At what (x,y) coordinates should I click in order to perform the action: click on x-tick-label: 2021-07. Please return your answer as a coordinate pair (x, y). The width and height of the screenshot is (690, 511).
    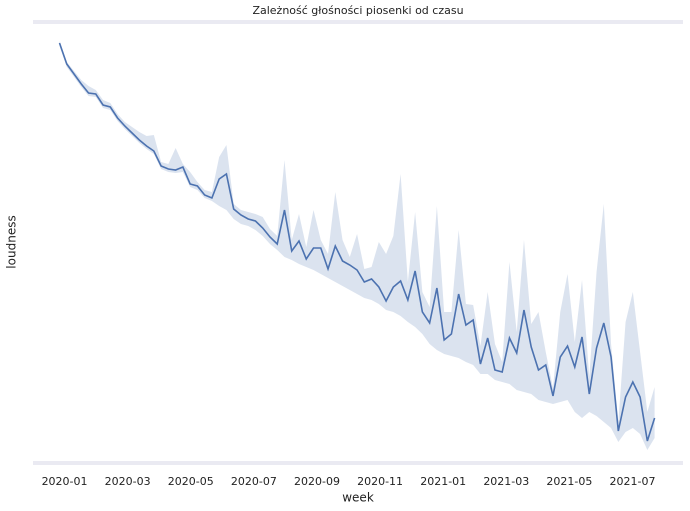
    Looking at the image, I should click on (633, 481).